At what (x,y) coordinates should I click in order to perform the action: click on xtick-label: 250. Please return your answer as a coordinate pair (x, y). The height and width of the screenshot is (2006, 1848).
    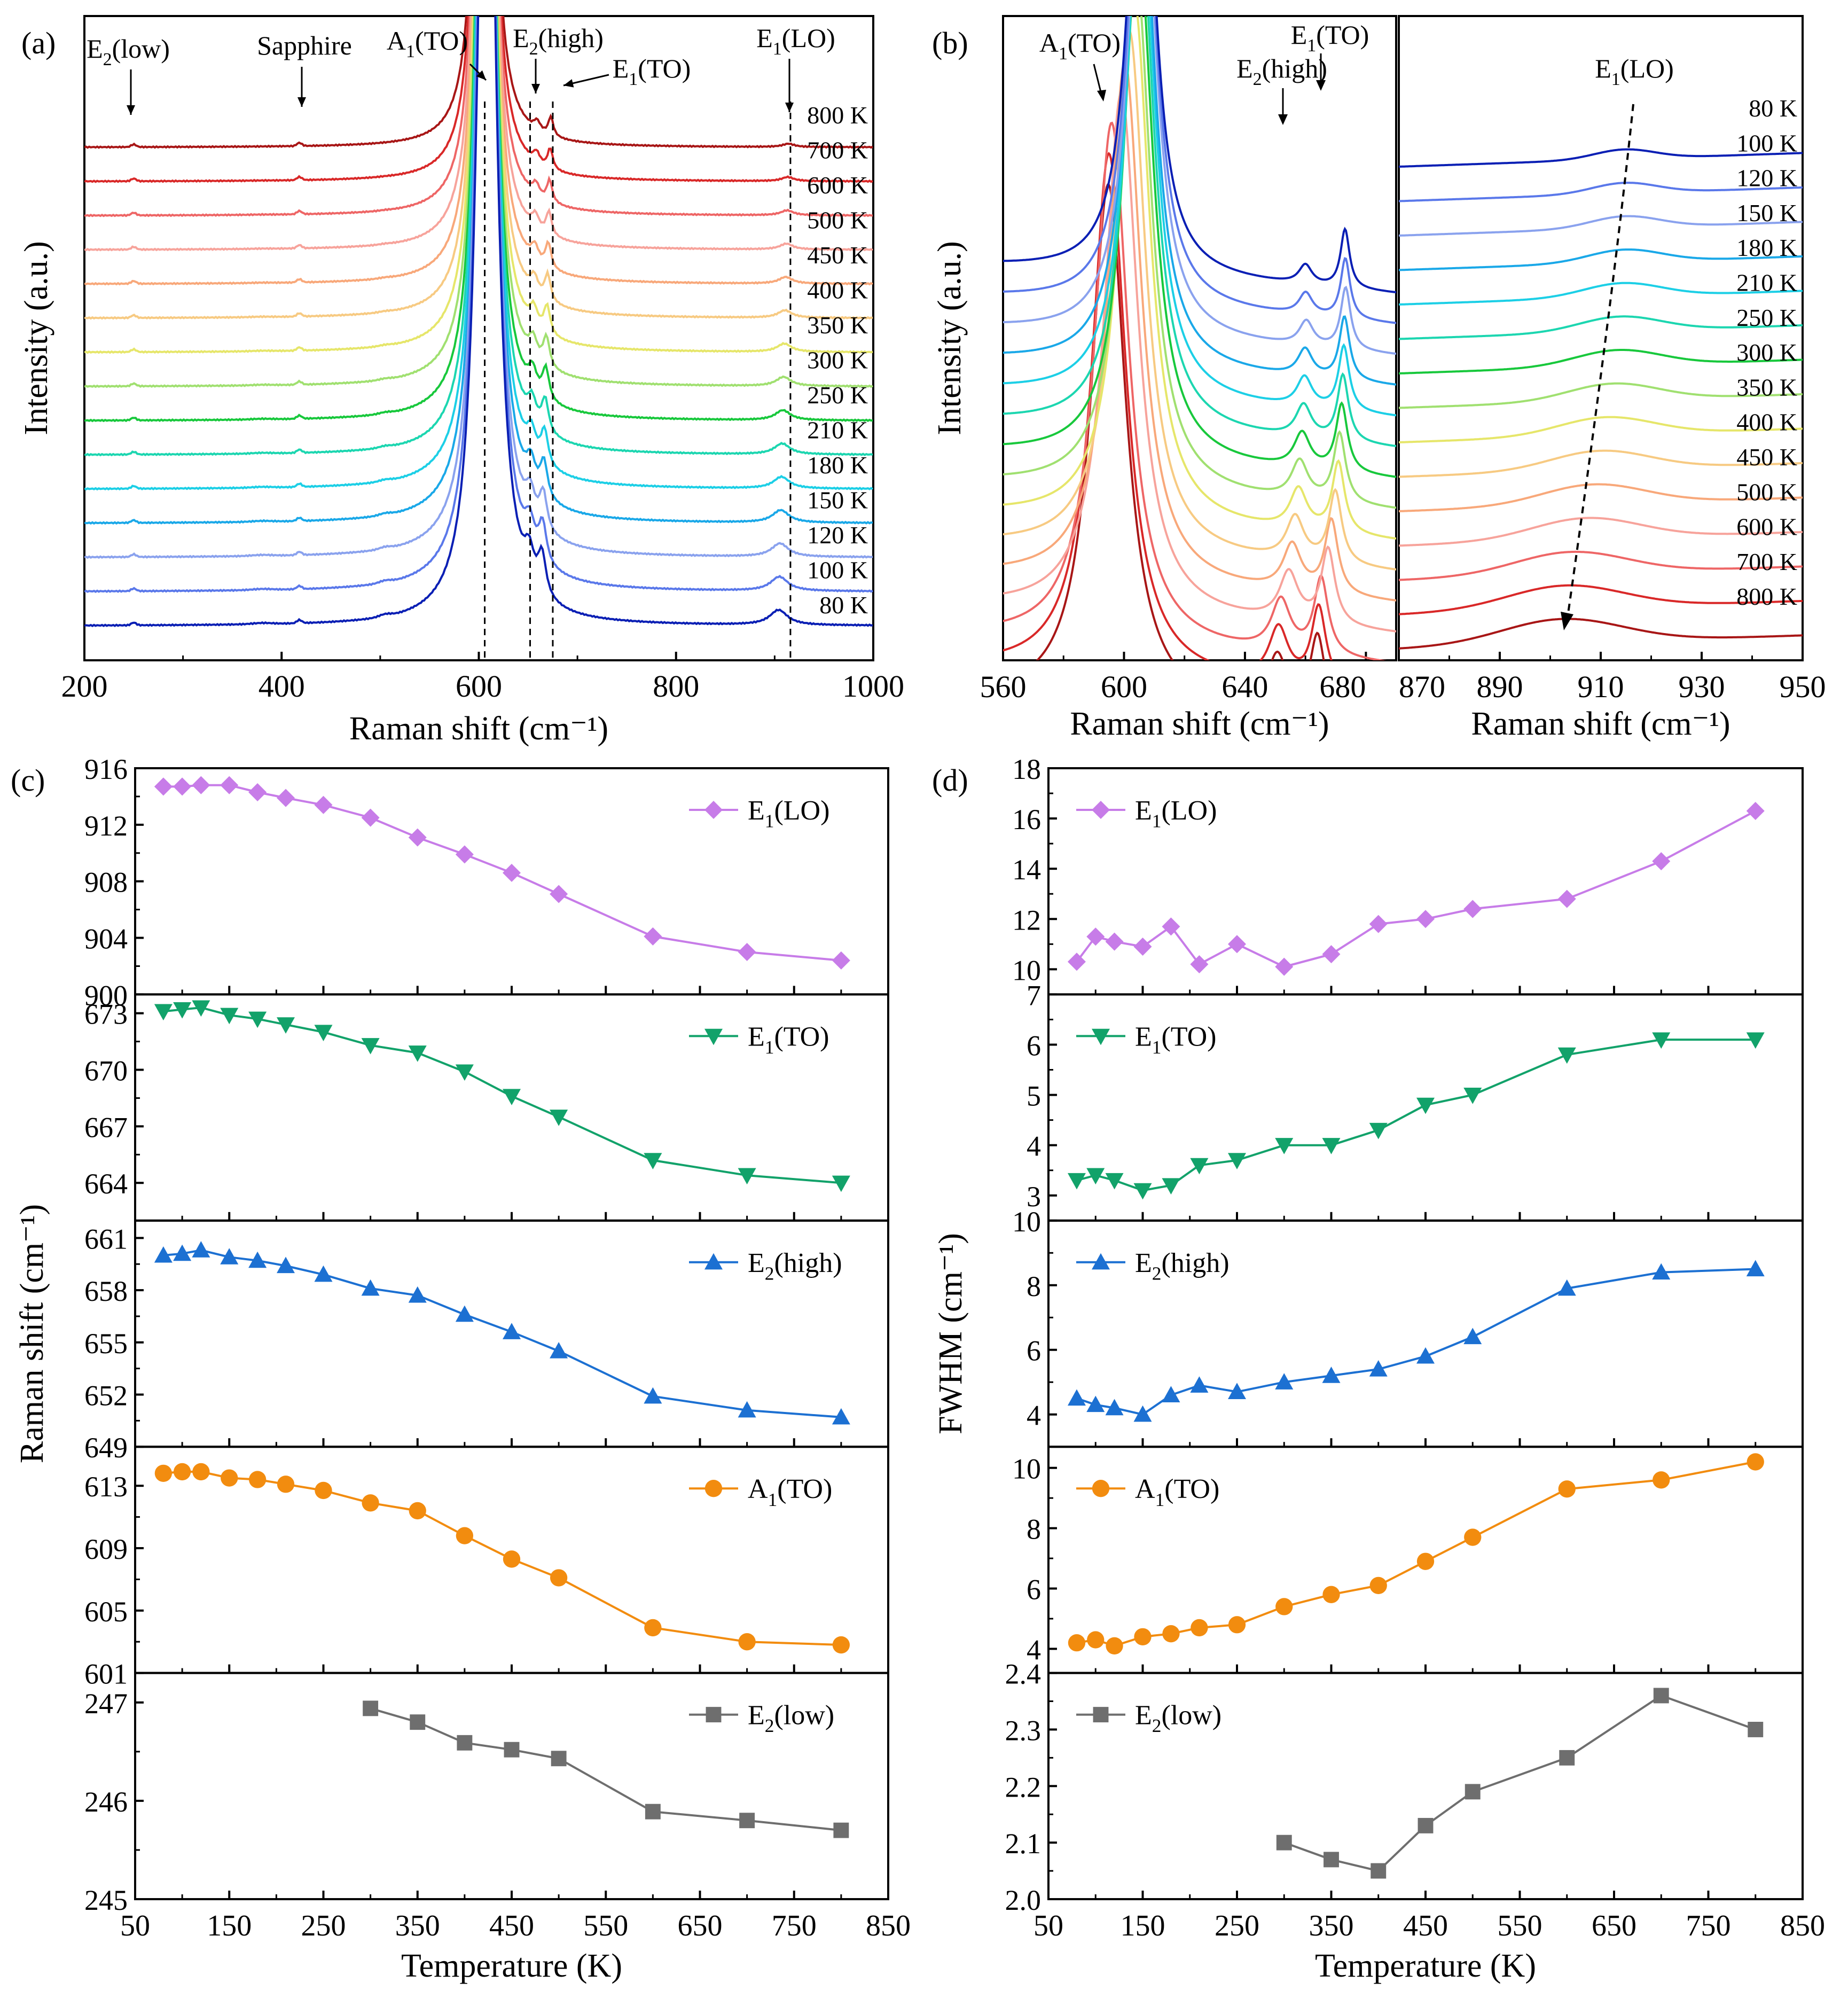
    Looking at the image, I should click on (1237, 1925).